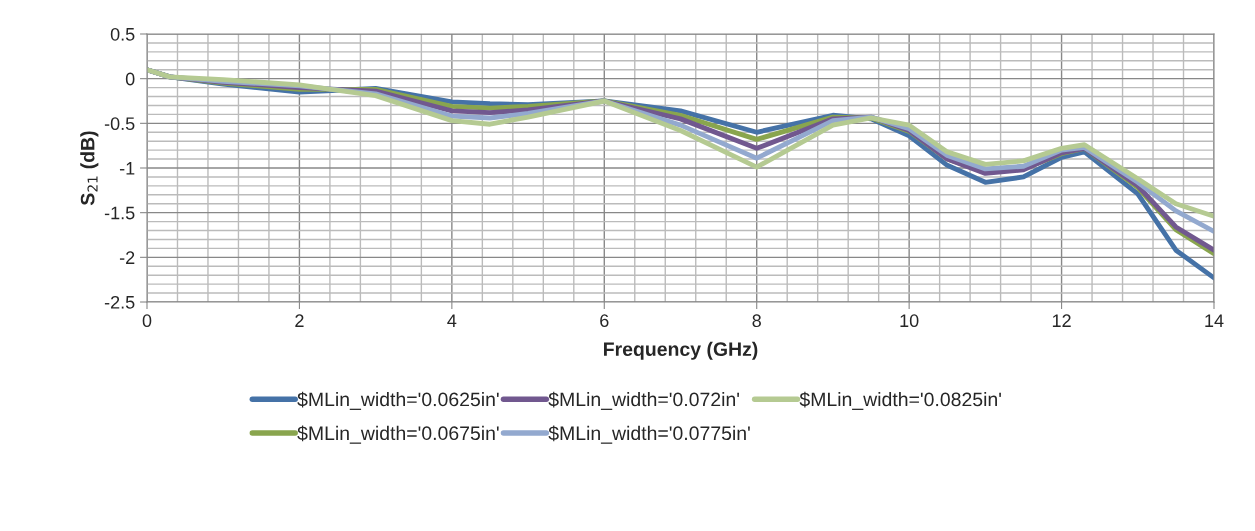 Image resolution: width=1255 pixels, height=531 pixels. I want to click on y-tick-label: -2.5, so click(119, 302).